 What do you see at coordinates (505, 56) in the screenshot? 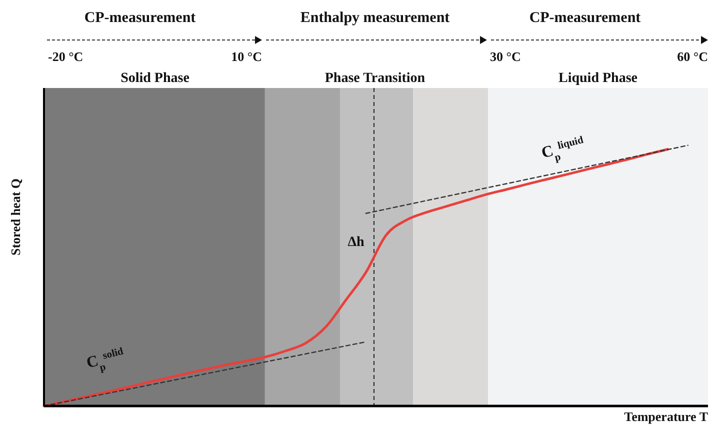
I see `text: 30 °C` at bounding box center [505, 56].